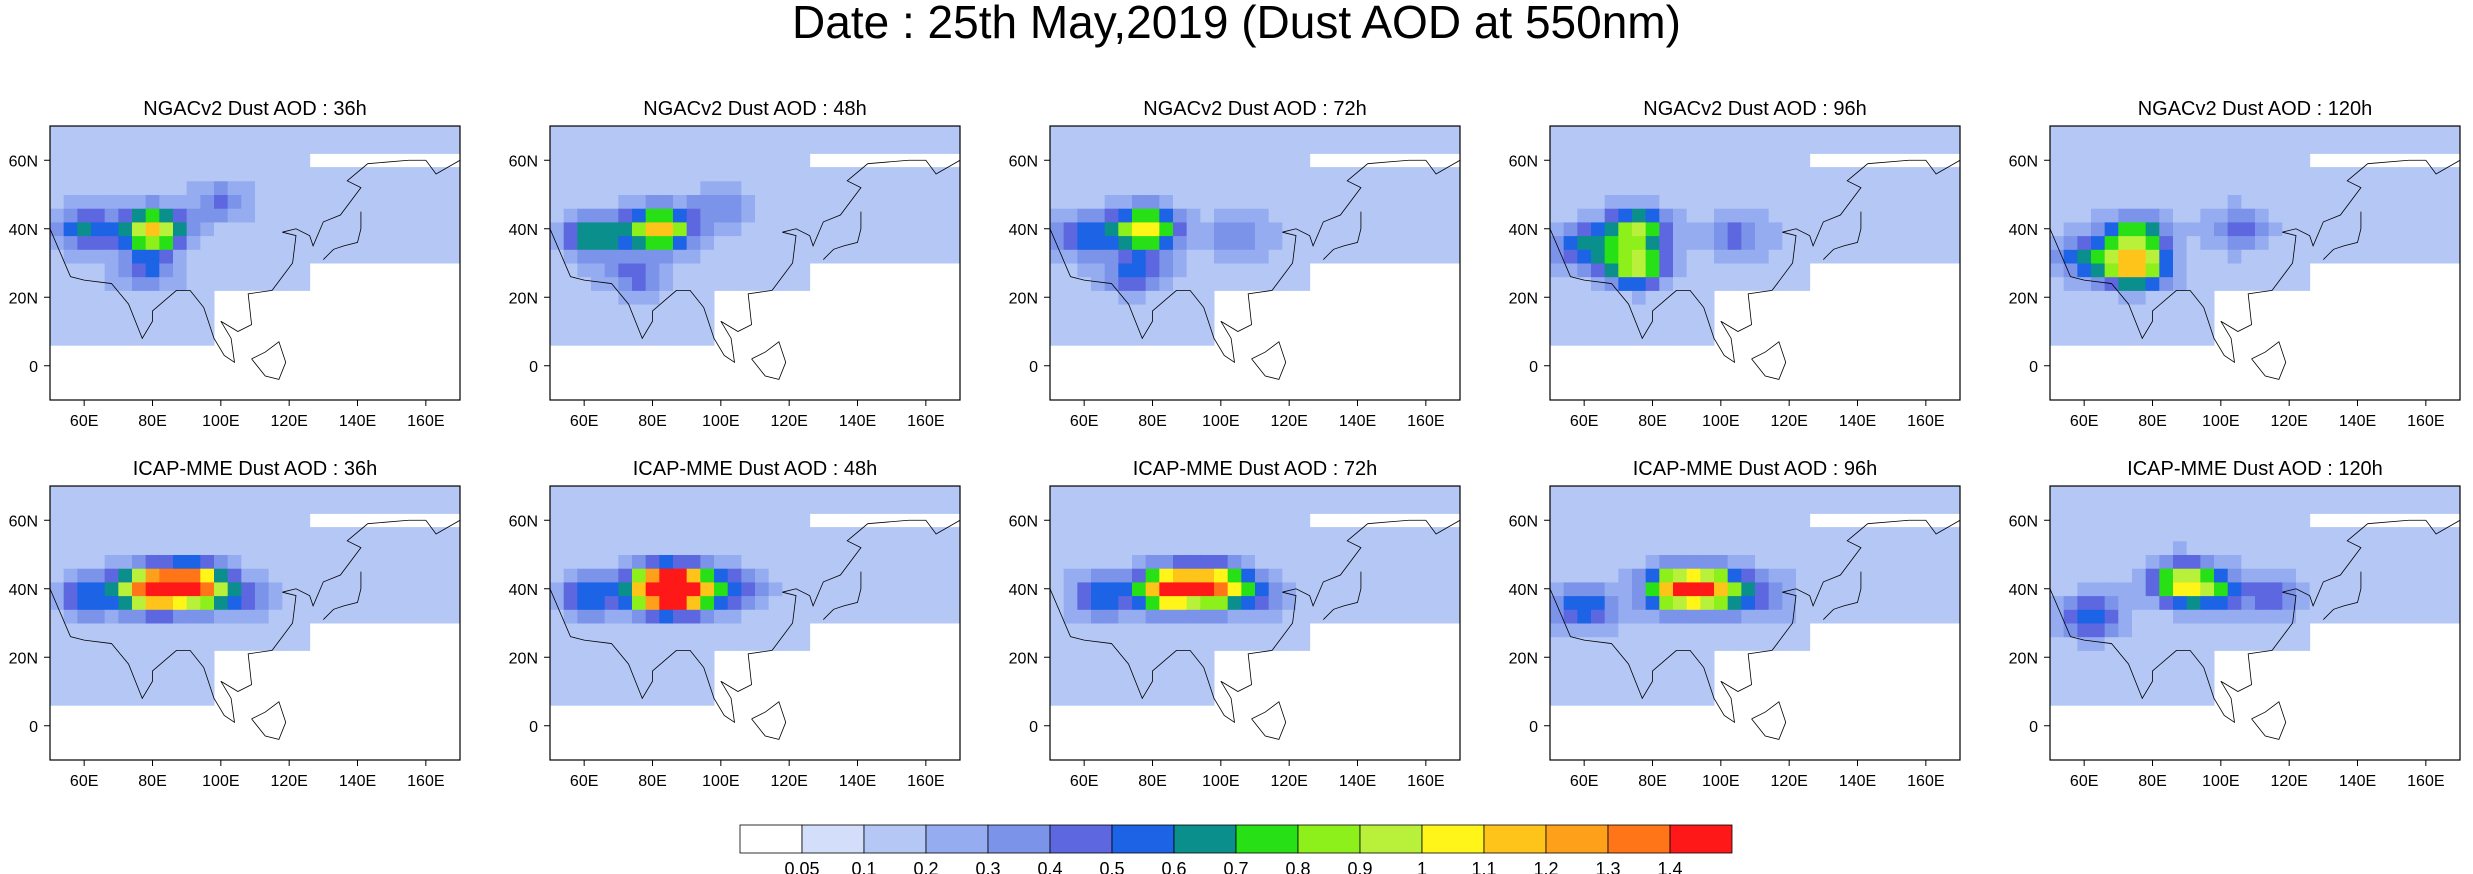 The height and width of the screenshot is (874, 2473). What do you see at coordinates (1255, 469) in the screenshot?
I see `panel-title: ICAP-MME Dust AOD : 72h` at bounding box center [1255, 469].